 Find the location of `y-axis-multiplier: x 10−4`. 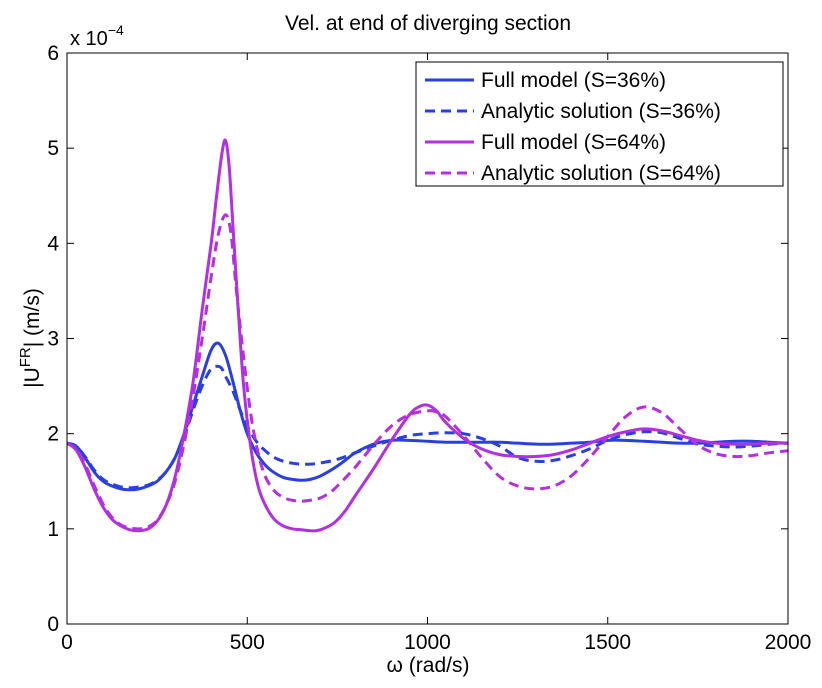

y-axis-multiplier: x 10−4 is located at coordinates (97, 36).